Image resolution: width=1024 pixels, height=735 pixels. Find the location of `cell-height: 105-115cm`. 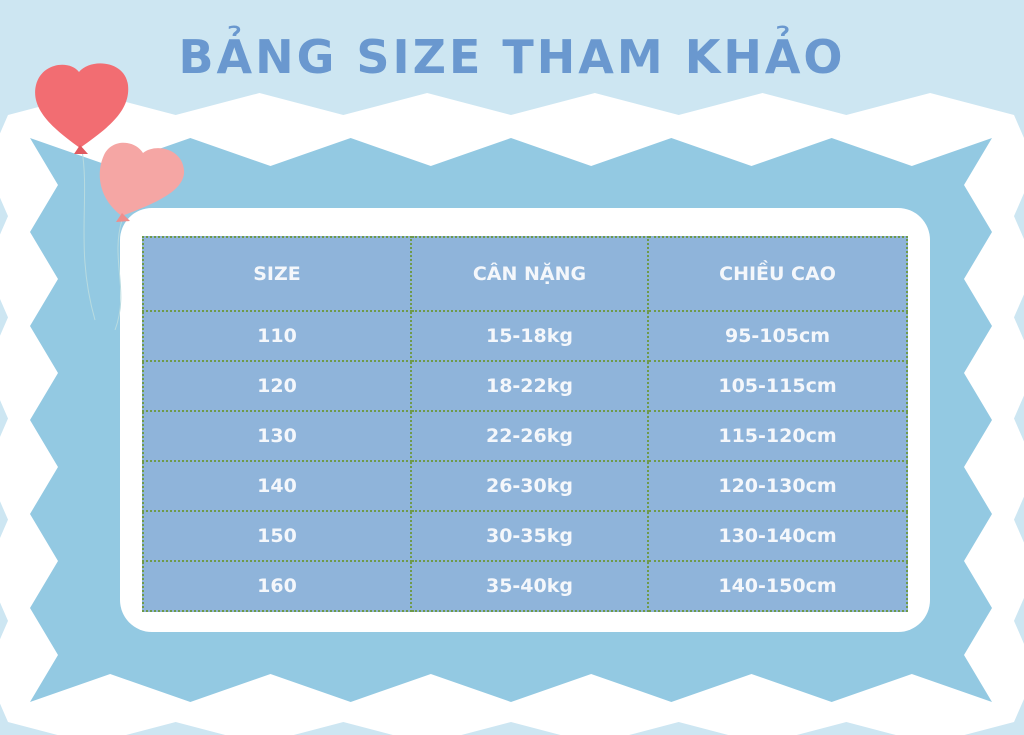

cell-height: 105-115cm is located at coordinates (777, 386).